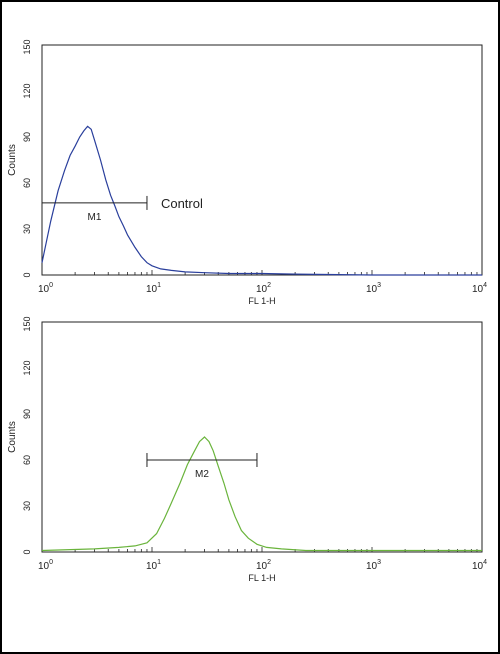 The width and height of the screenshot is (500, 654). I want to click on x-minor-ticks, so click(259, 272).